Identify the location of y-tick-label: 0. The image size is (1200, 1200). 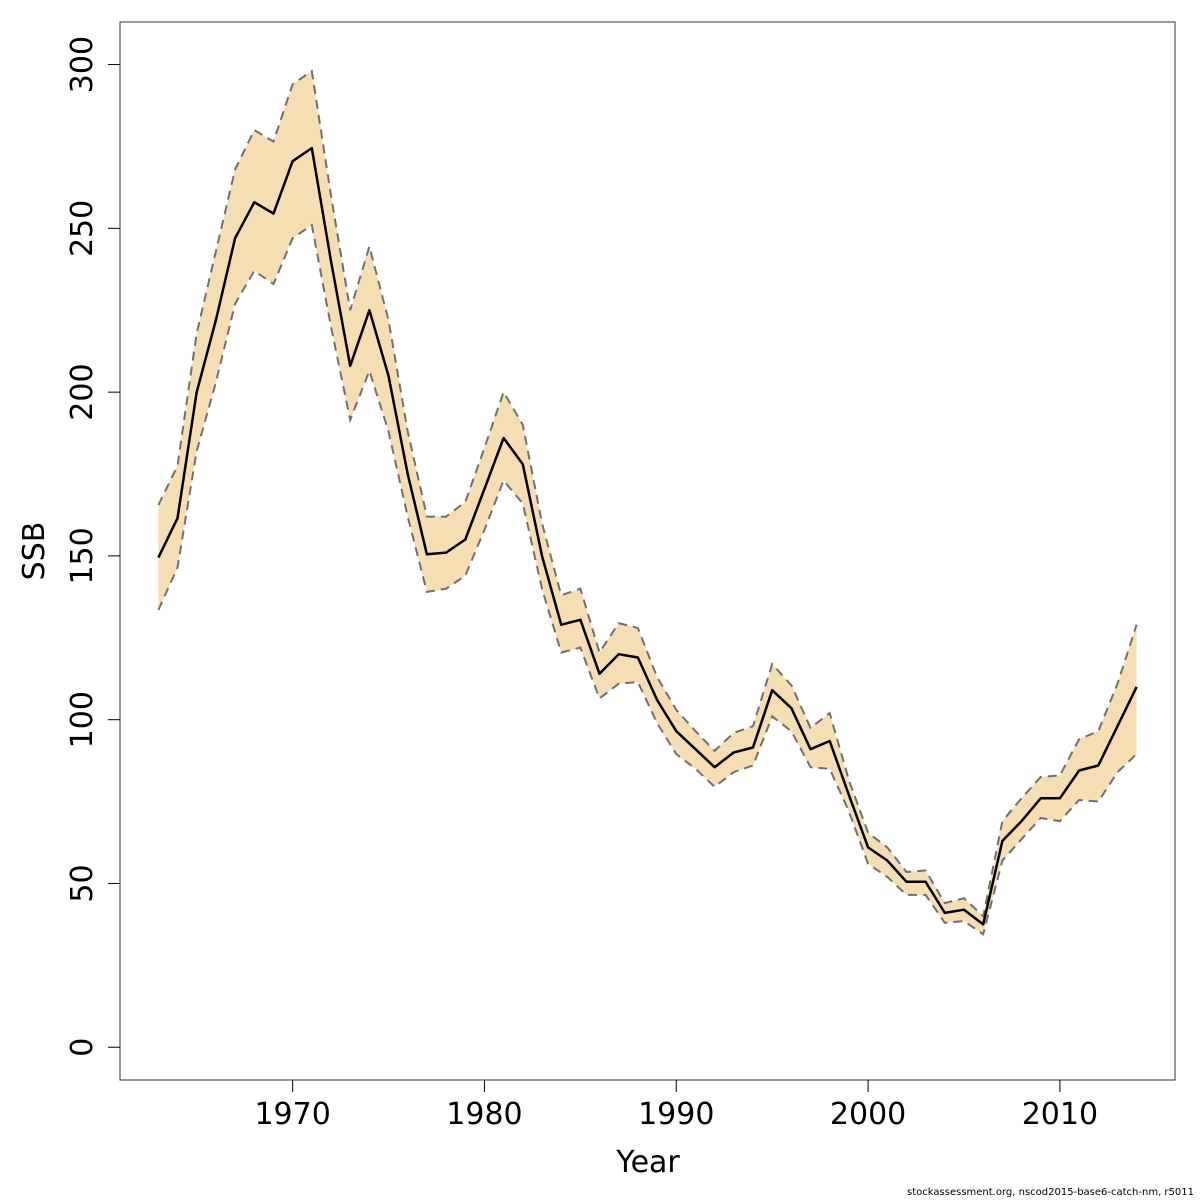
(82, 1047).